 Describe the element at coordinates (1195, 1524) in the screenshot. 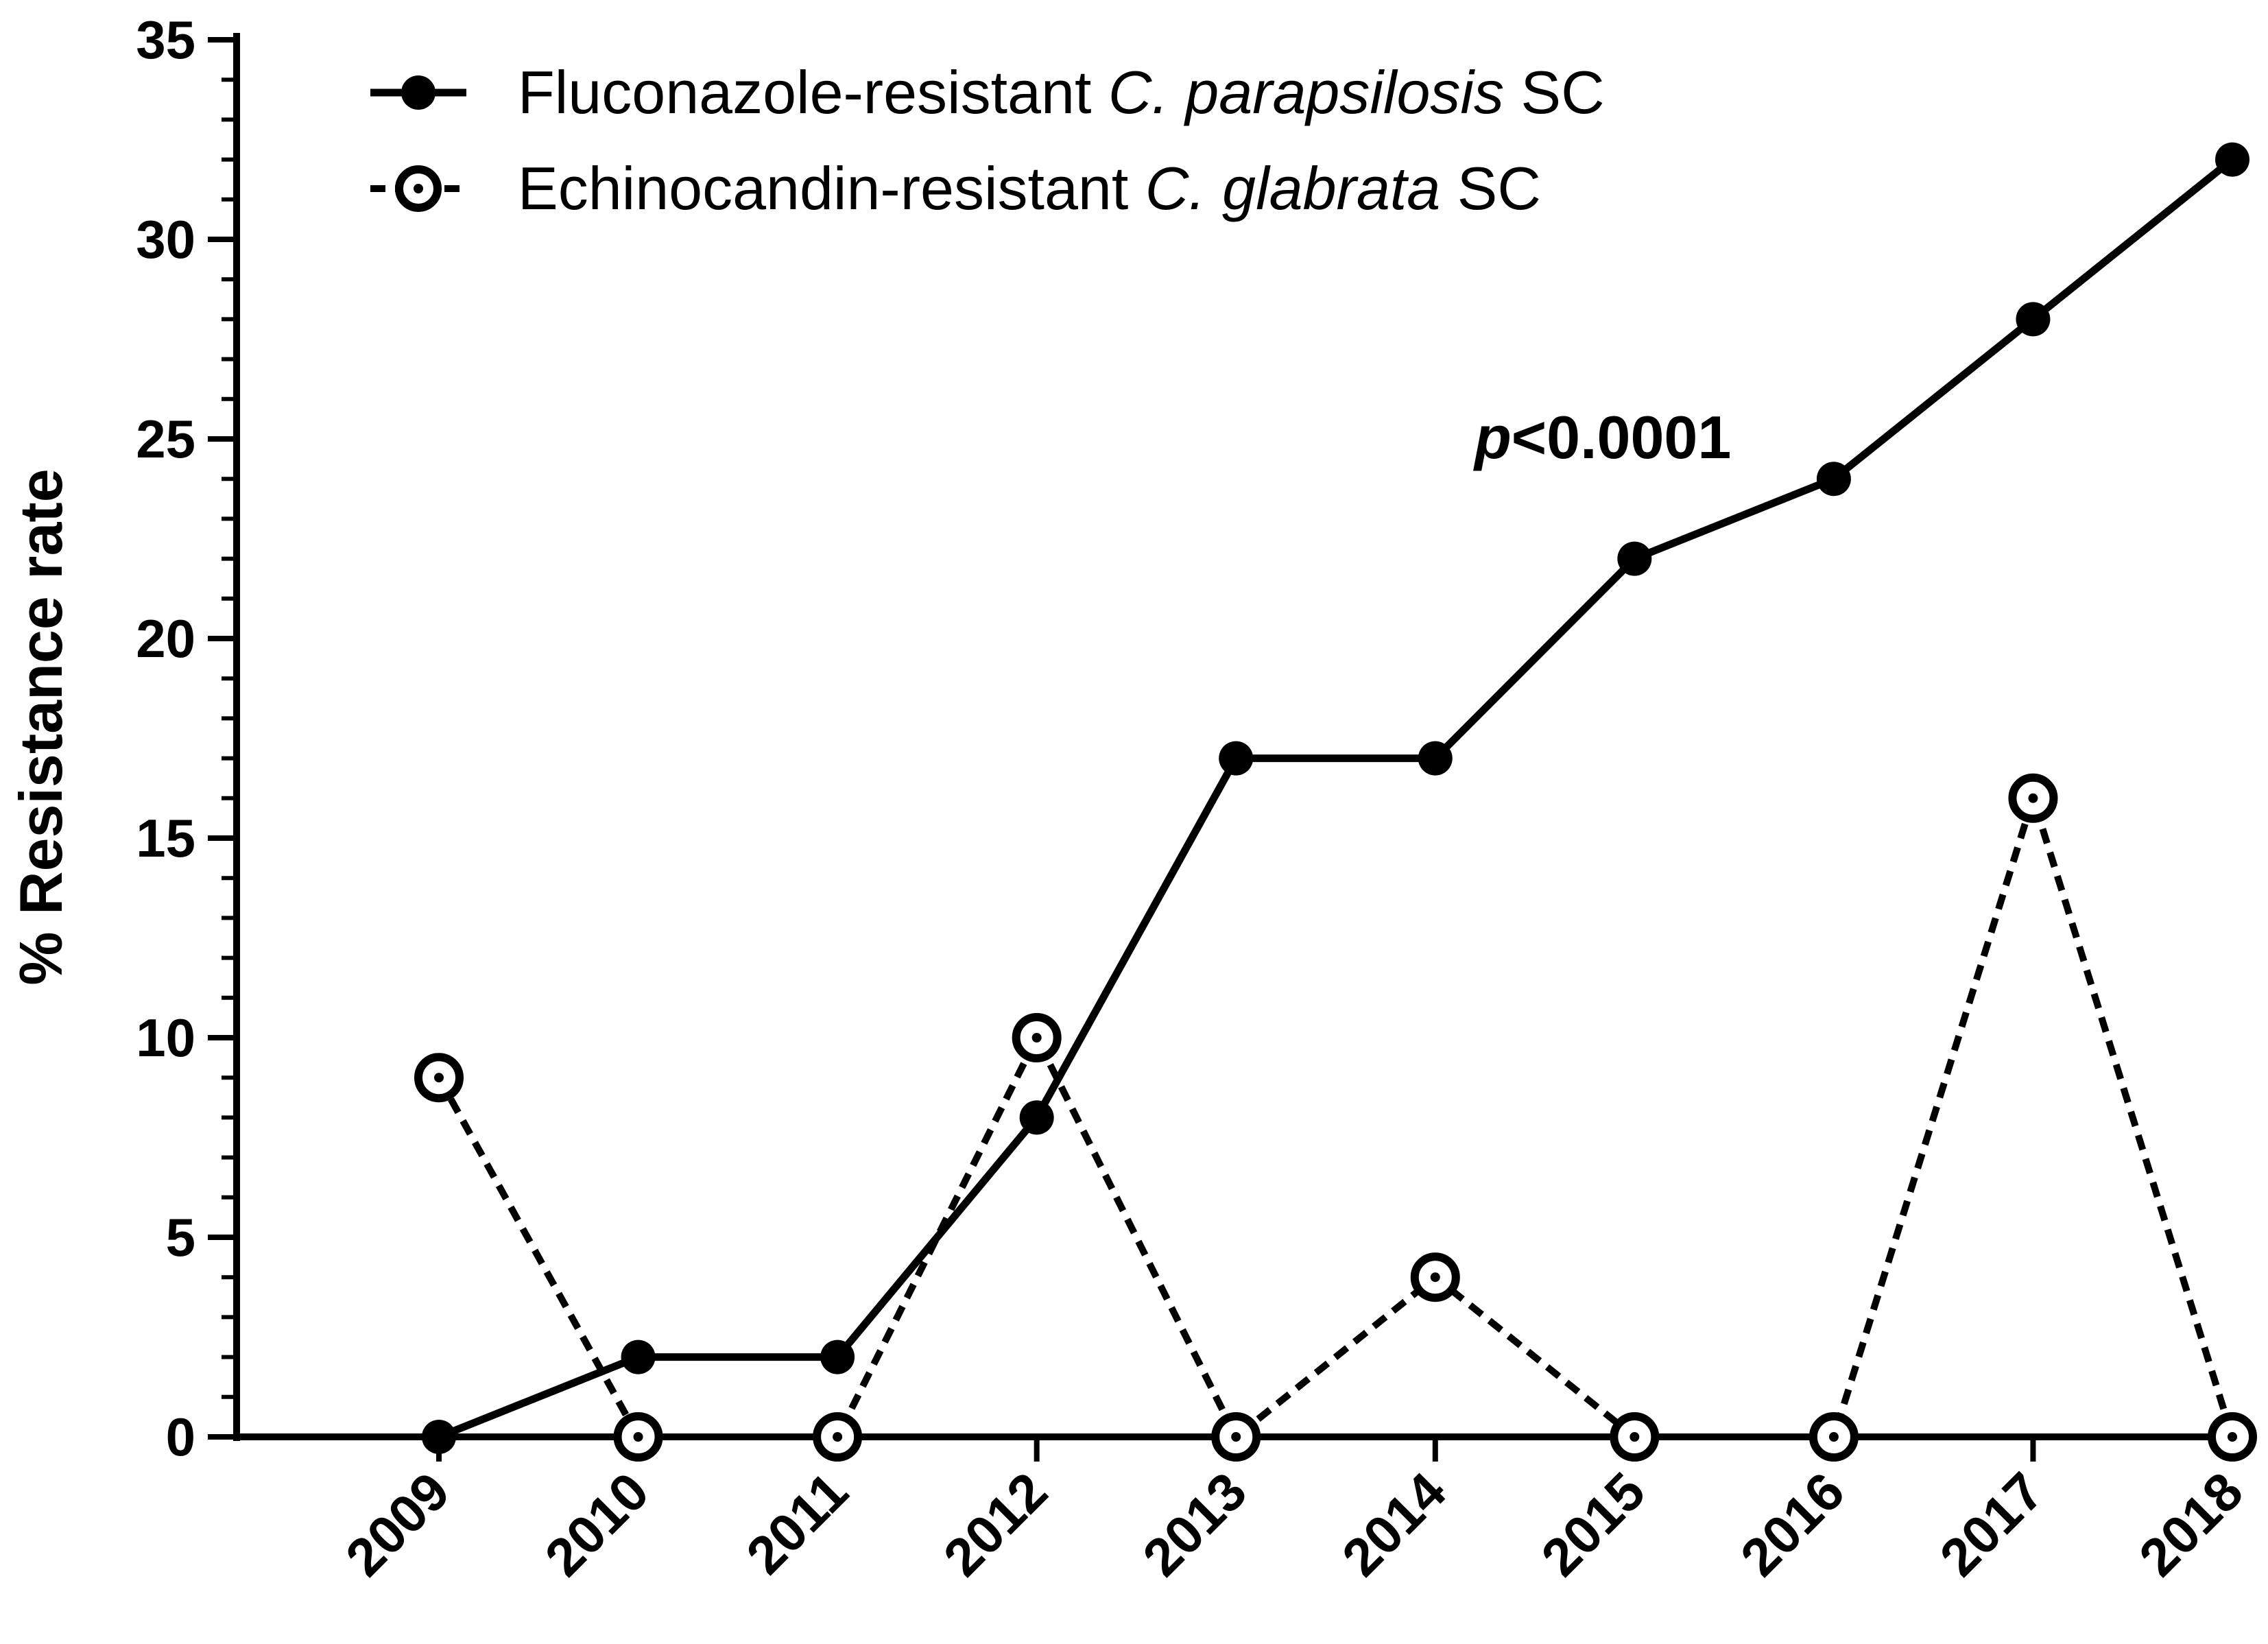

I see `x-tick-label: 2013` at that location.